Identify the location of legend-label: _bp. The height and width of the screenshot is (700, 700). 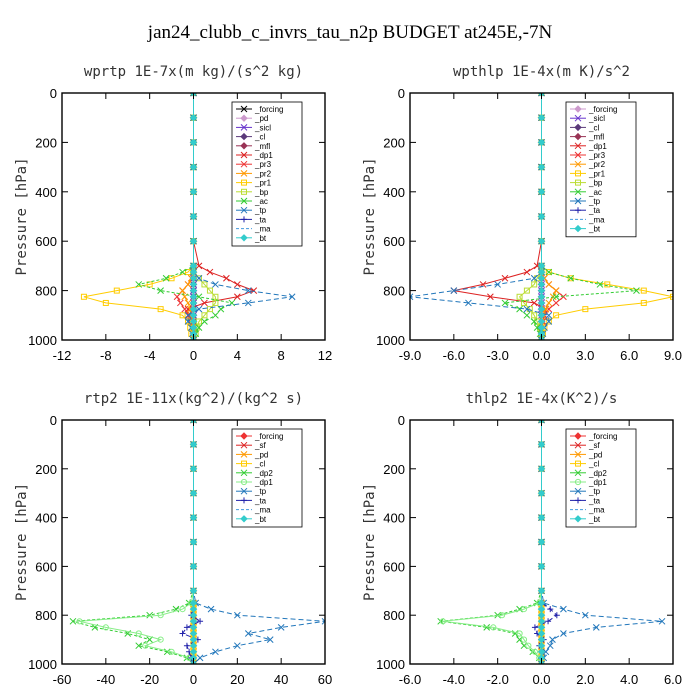
(261, 192).